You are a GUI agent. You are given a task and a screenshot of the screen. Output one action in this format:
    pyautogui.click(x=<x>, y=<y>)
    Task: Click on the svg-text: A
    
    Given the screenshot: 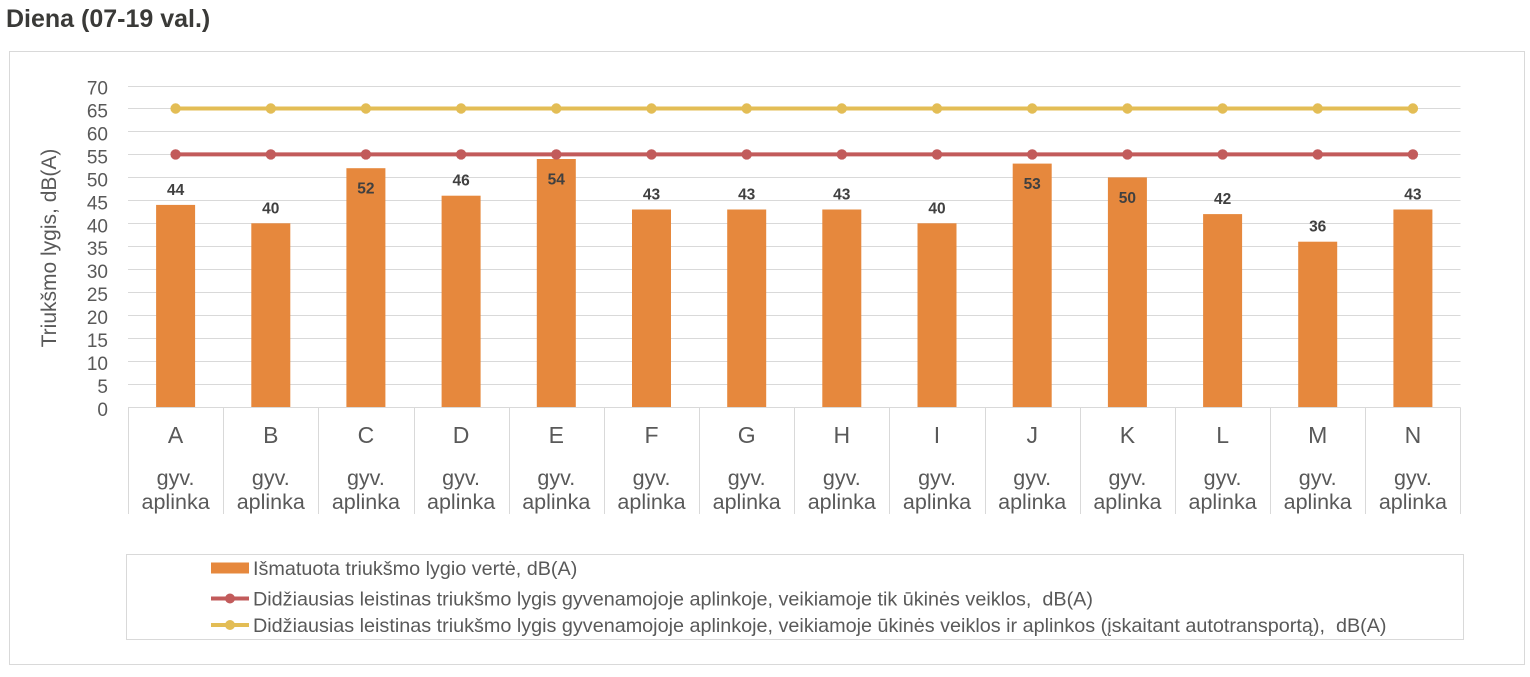 What is the action you would take?
    pyautogui.click(x=176, y=435)
    